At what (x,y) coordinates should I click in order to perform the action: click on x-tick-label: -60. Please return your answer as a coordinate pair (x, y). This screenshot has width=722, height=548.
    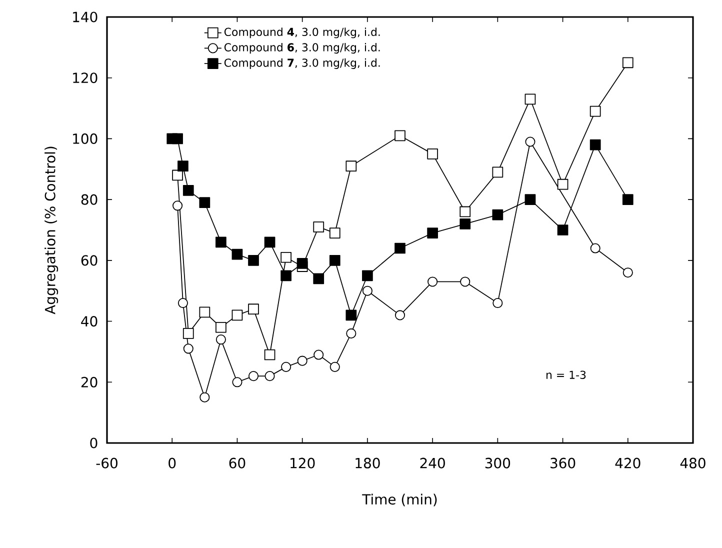
    Looking at the image, I should click on (107, 463).